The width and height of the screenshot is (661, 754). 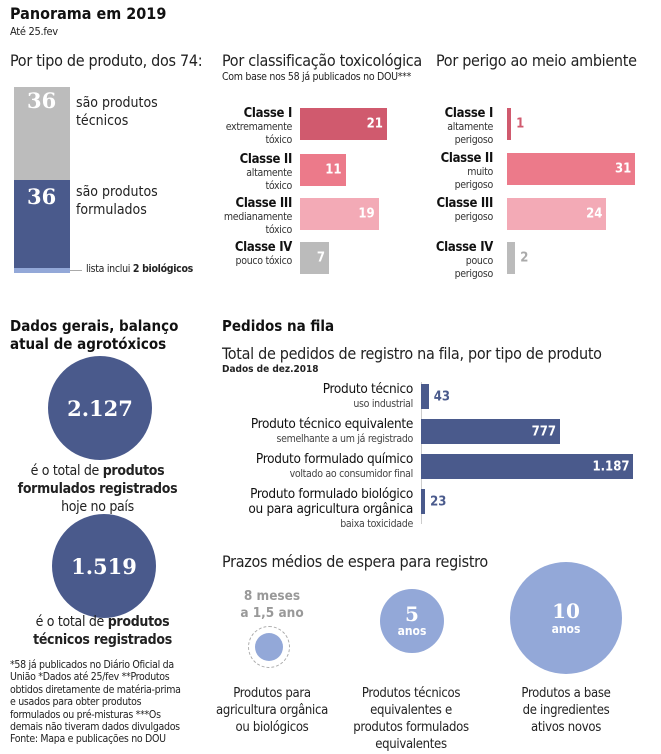 I want to click on caption-line: de ingredientes, so click(x=566, y=710).